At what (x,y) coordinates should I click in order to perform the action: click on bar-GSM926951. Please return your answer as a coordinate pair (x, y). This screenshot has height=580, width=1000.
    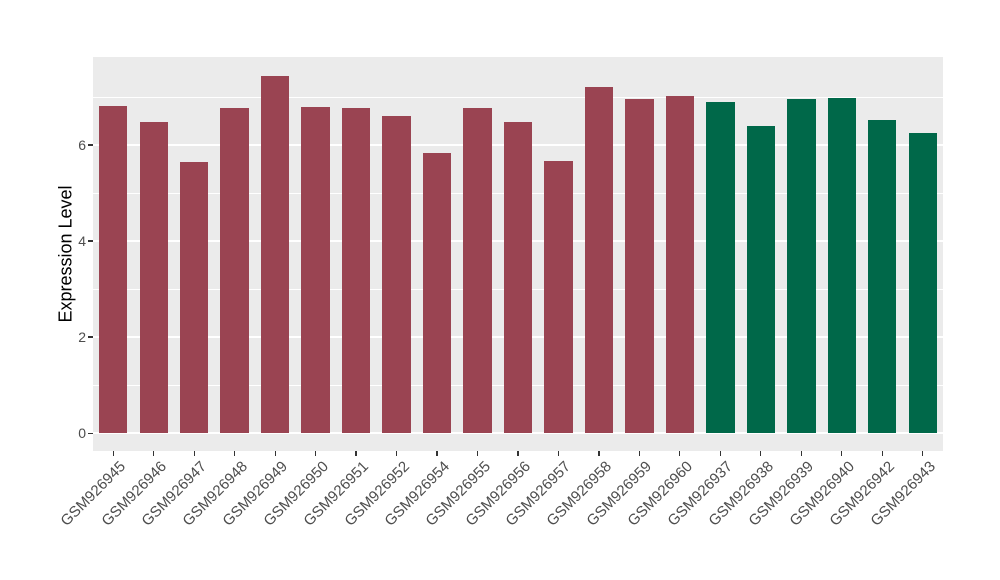
    Looking at the image, I should click on (356, 270).